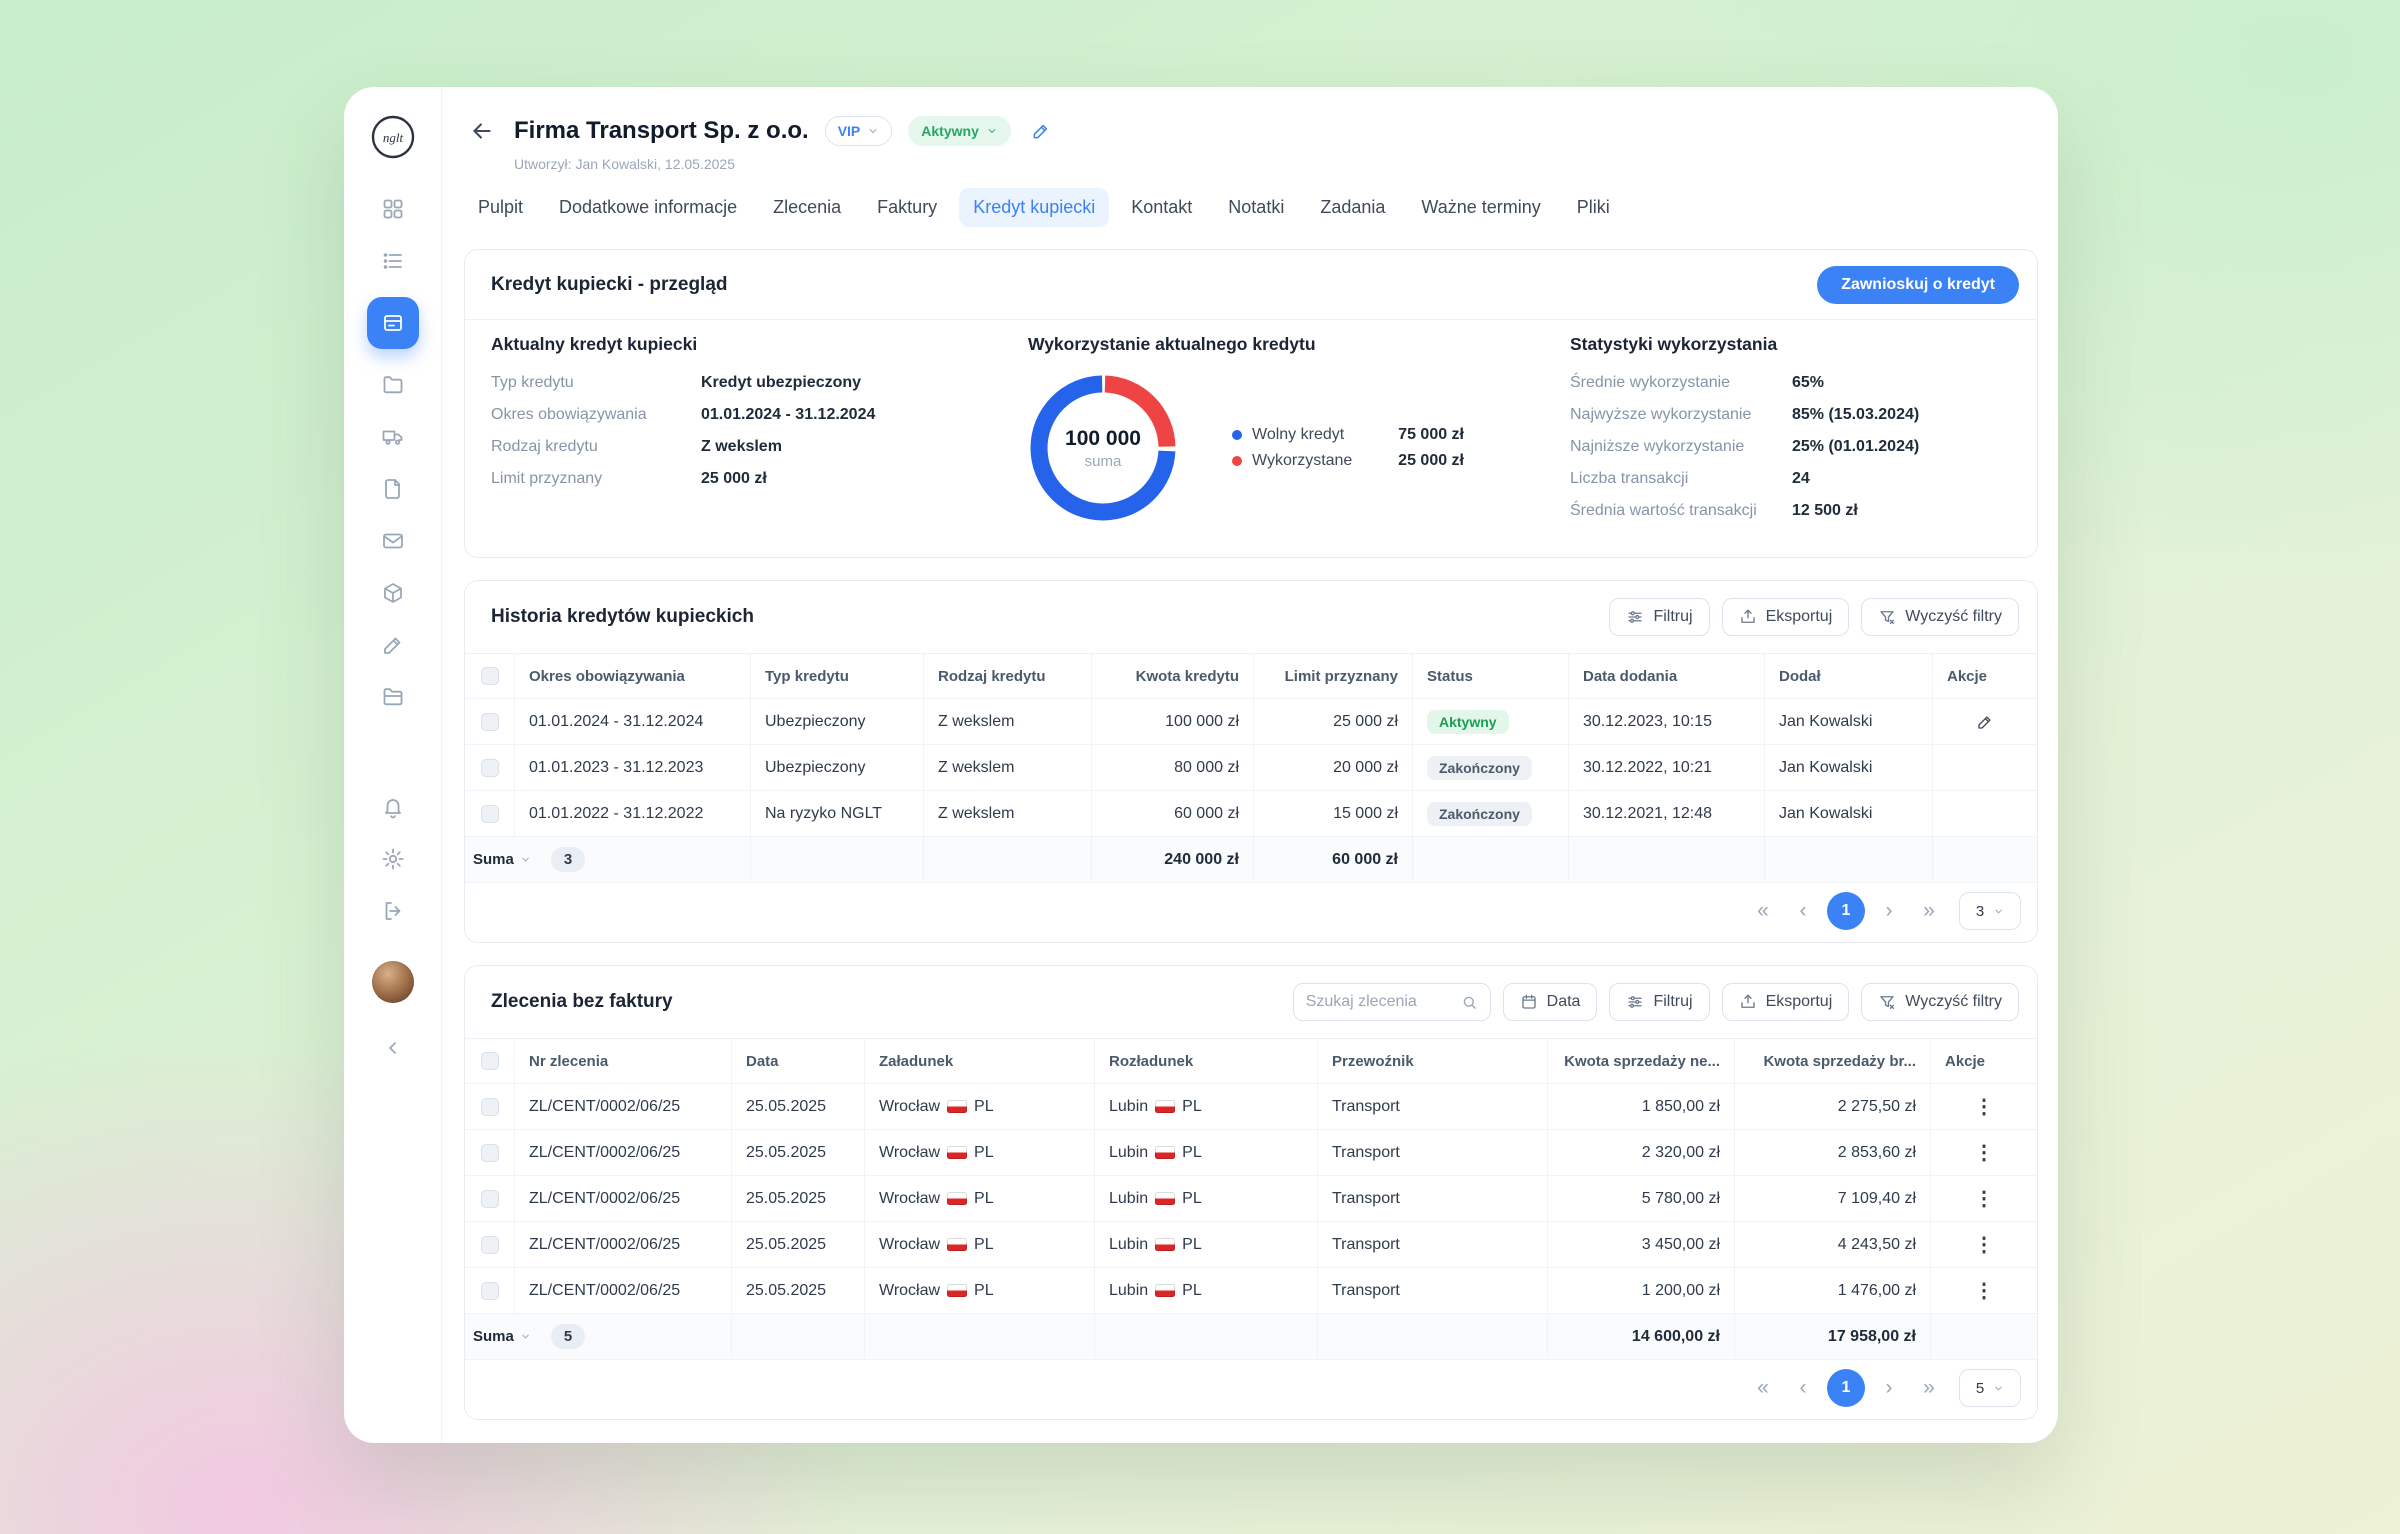 The width and height of the screenshot is (2400, 1534). Describe the element at coordinates (569, 414) in the screenshot. I see `field-label: Okres obowiązywania` at that location.